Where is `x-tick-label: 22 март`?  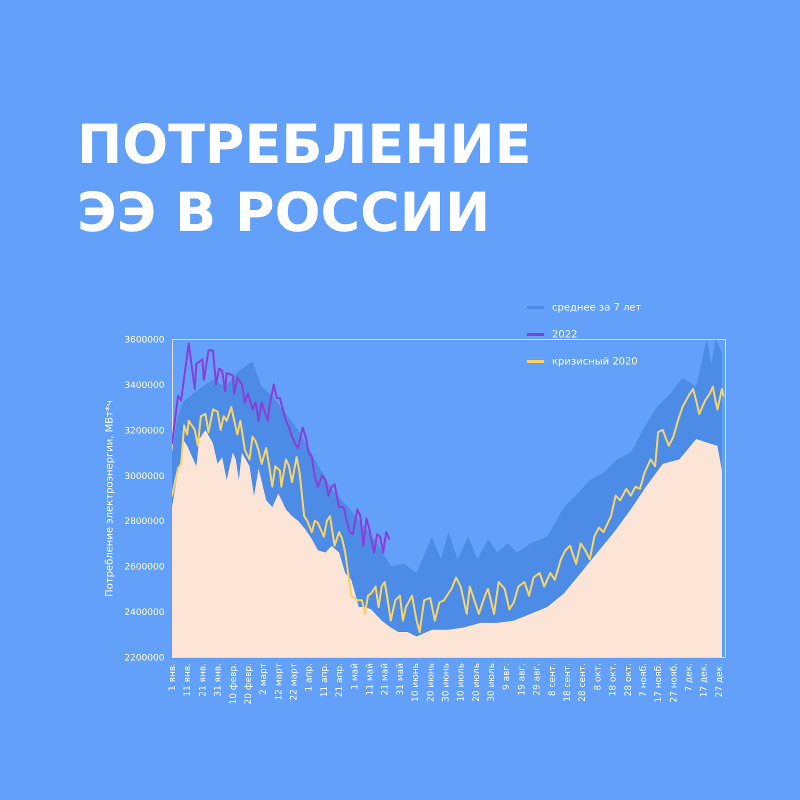
x-tick-label: 22 март is located at coordinates (295, 682).